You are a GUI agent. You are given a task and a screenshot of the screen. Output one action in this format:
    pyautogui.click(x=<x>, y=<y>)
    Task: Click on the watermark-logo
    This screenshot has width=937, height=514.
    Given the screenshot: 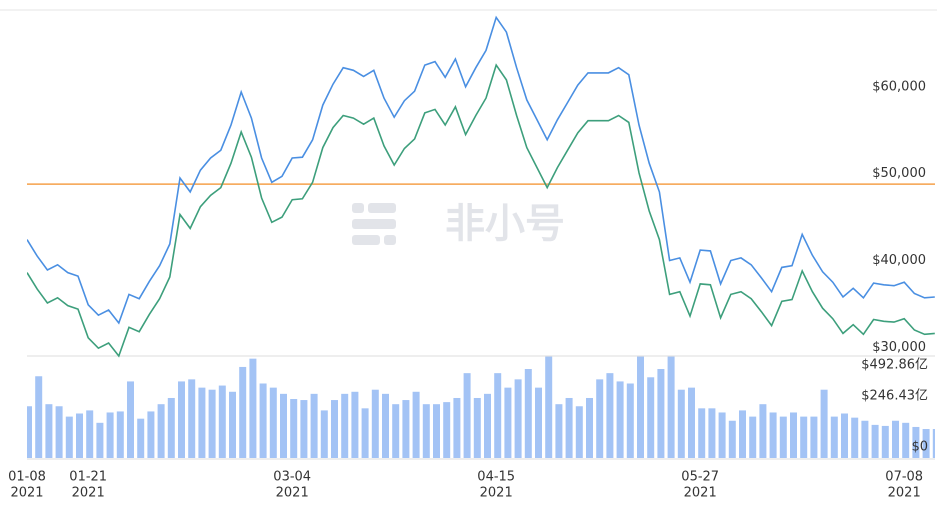 What is the action you would take?
    pyautogui.click(x=374, y=224)
    